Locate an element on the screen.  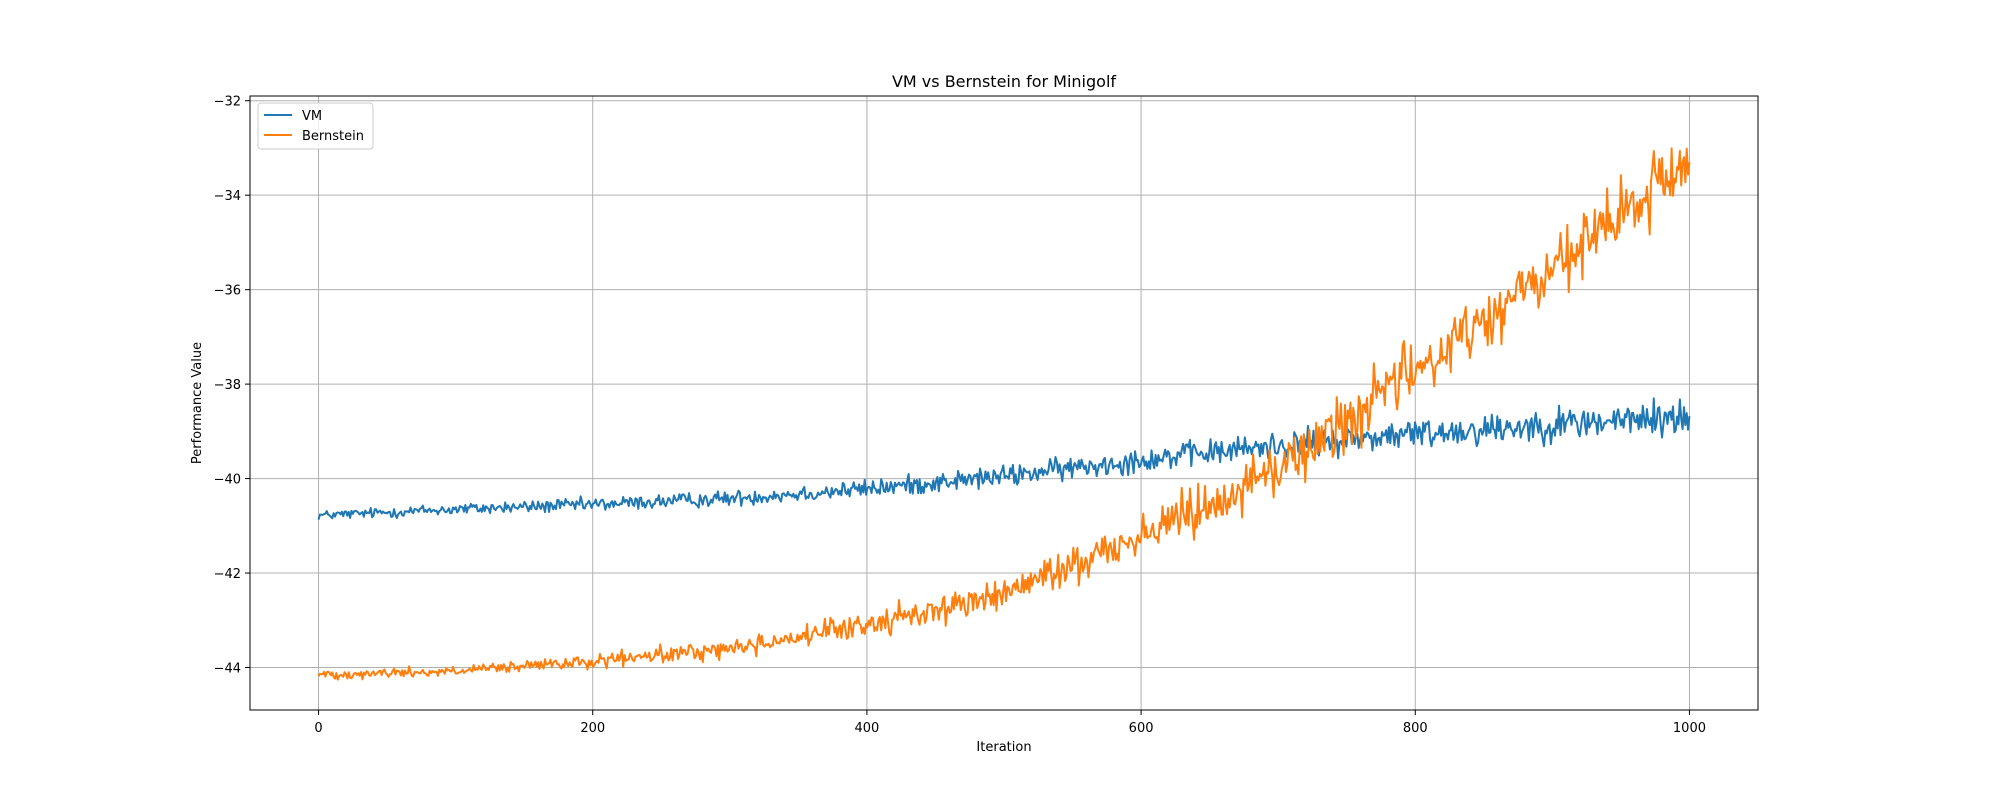
y-tick-label: −34 is located at coordinates (227, 196).